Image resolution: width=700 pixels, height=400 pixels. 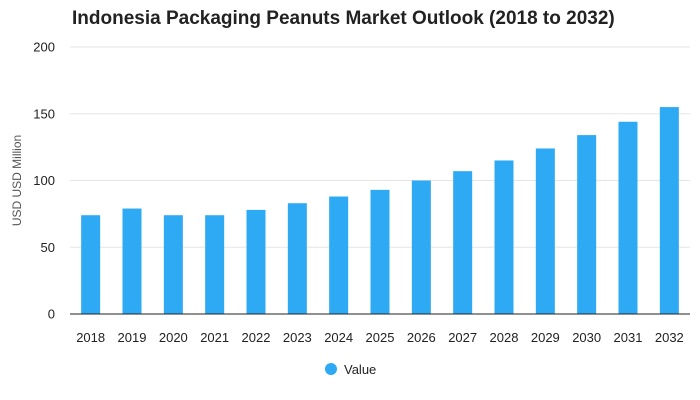 I want to click on x-tick-label: 2021, so click(x=214, y=337).